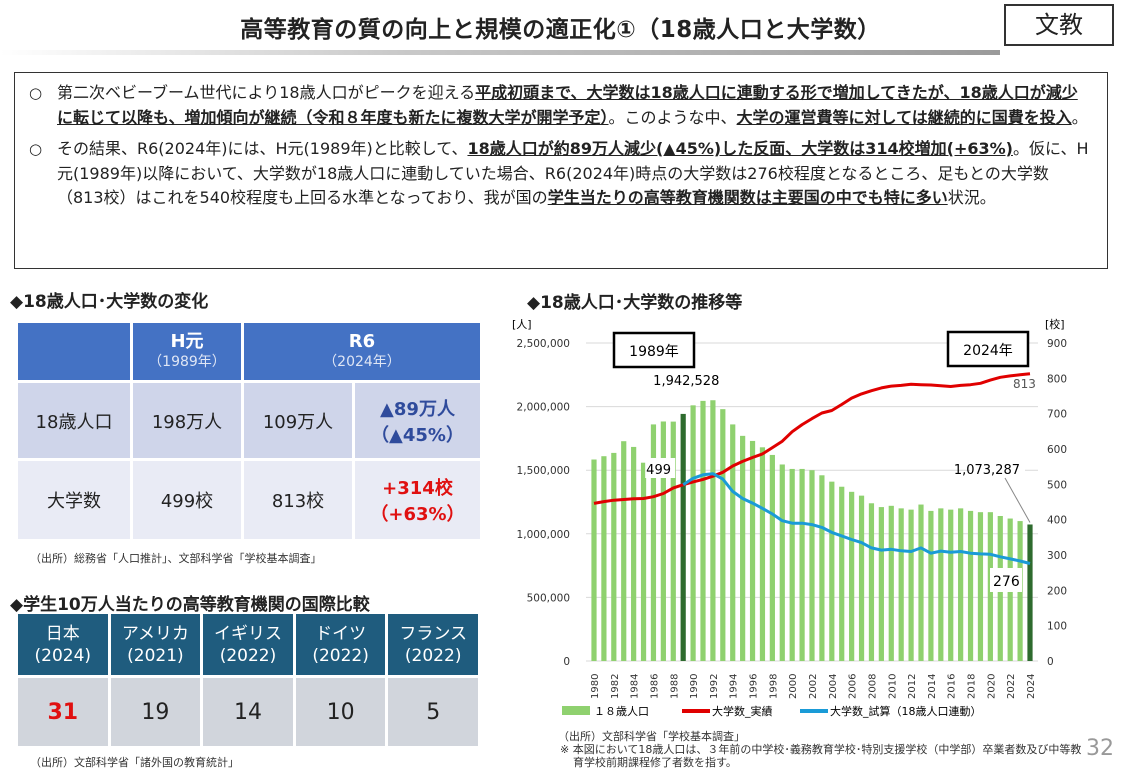 The width and height of the screenshot is (1121, 776). What do you see at coordinates (972, 686) in the screenshot?
I see `x-tick-label: 2018` at bounding box center [972, 686].